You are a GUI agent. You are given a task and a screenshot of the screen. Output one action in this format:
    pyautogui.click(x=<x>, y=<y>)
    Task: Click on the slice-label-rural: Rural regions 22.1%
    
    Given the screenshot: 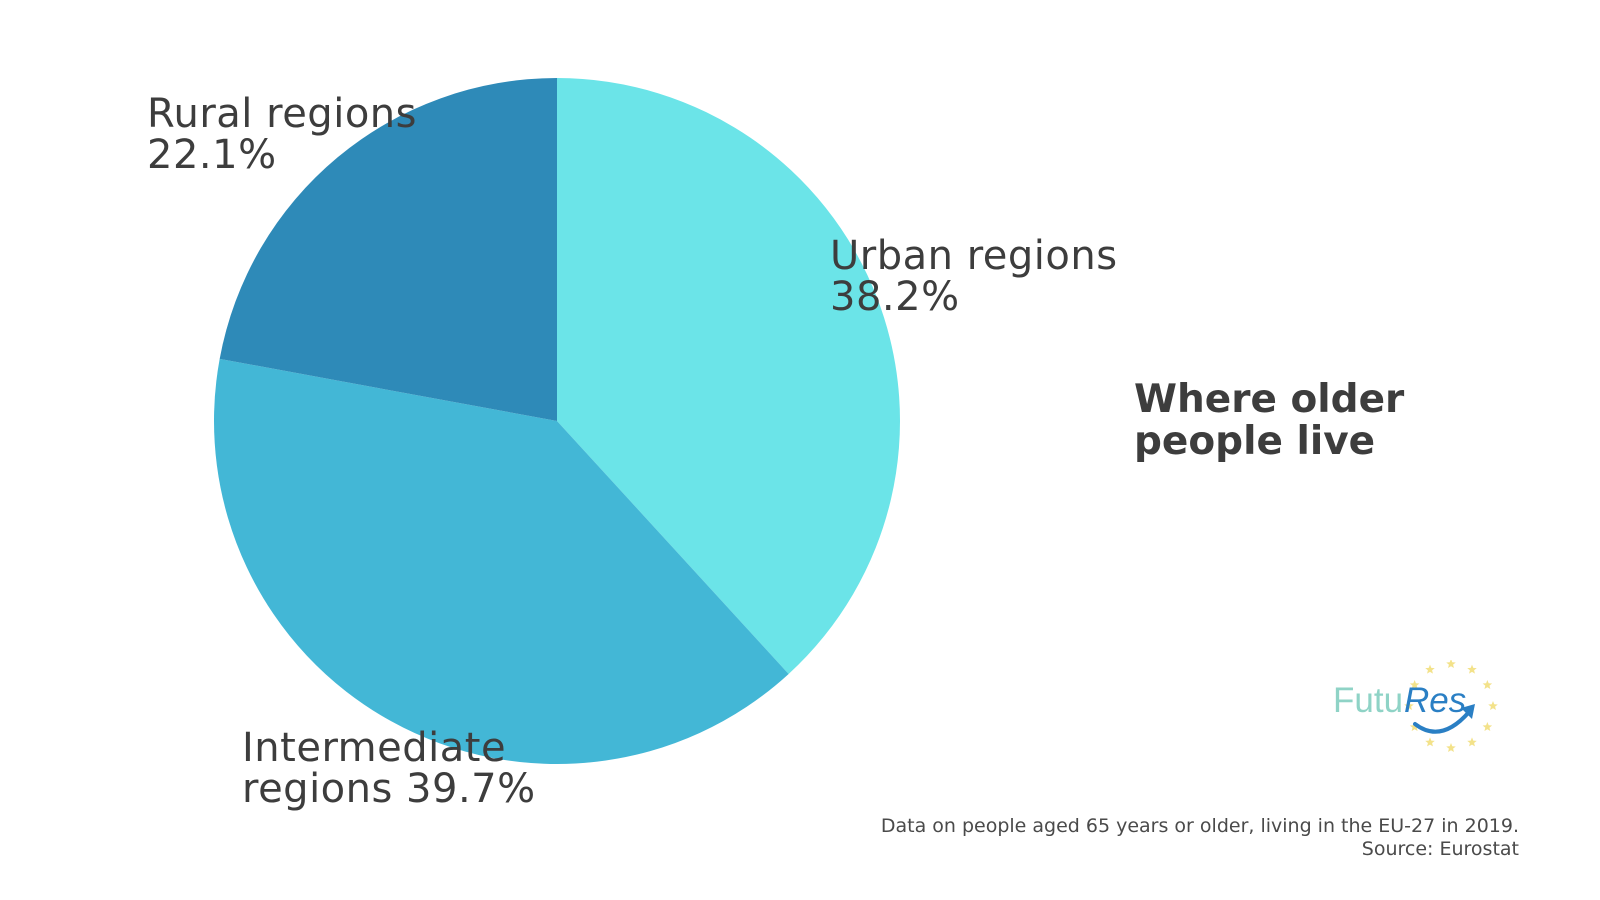 What is the action you would take?
    pyautogui.click(x=282, y=135)
    